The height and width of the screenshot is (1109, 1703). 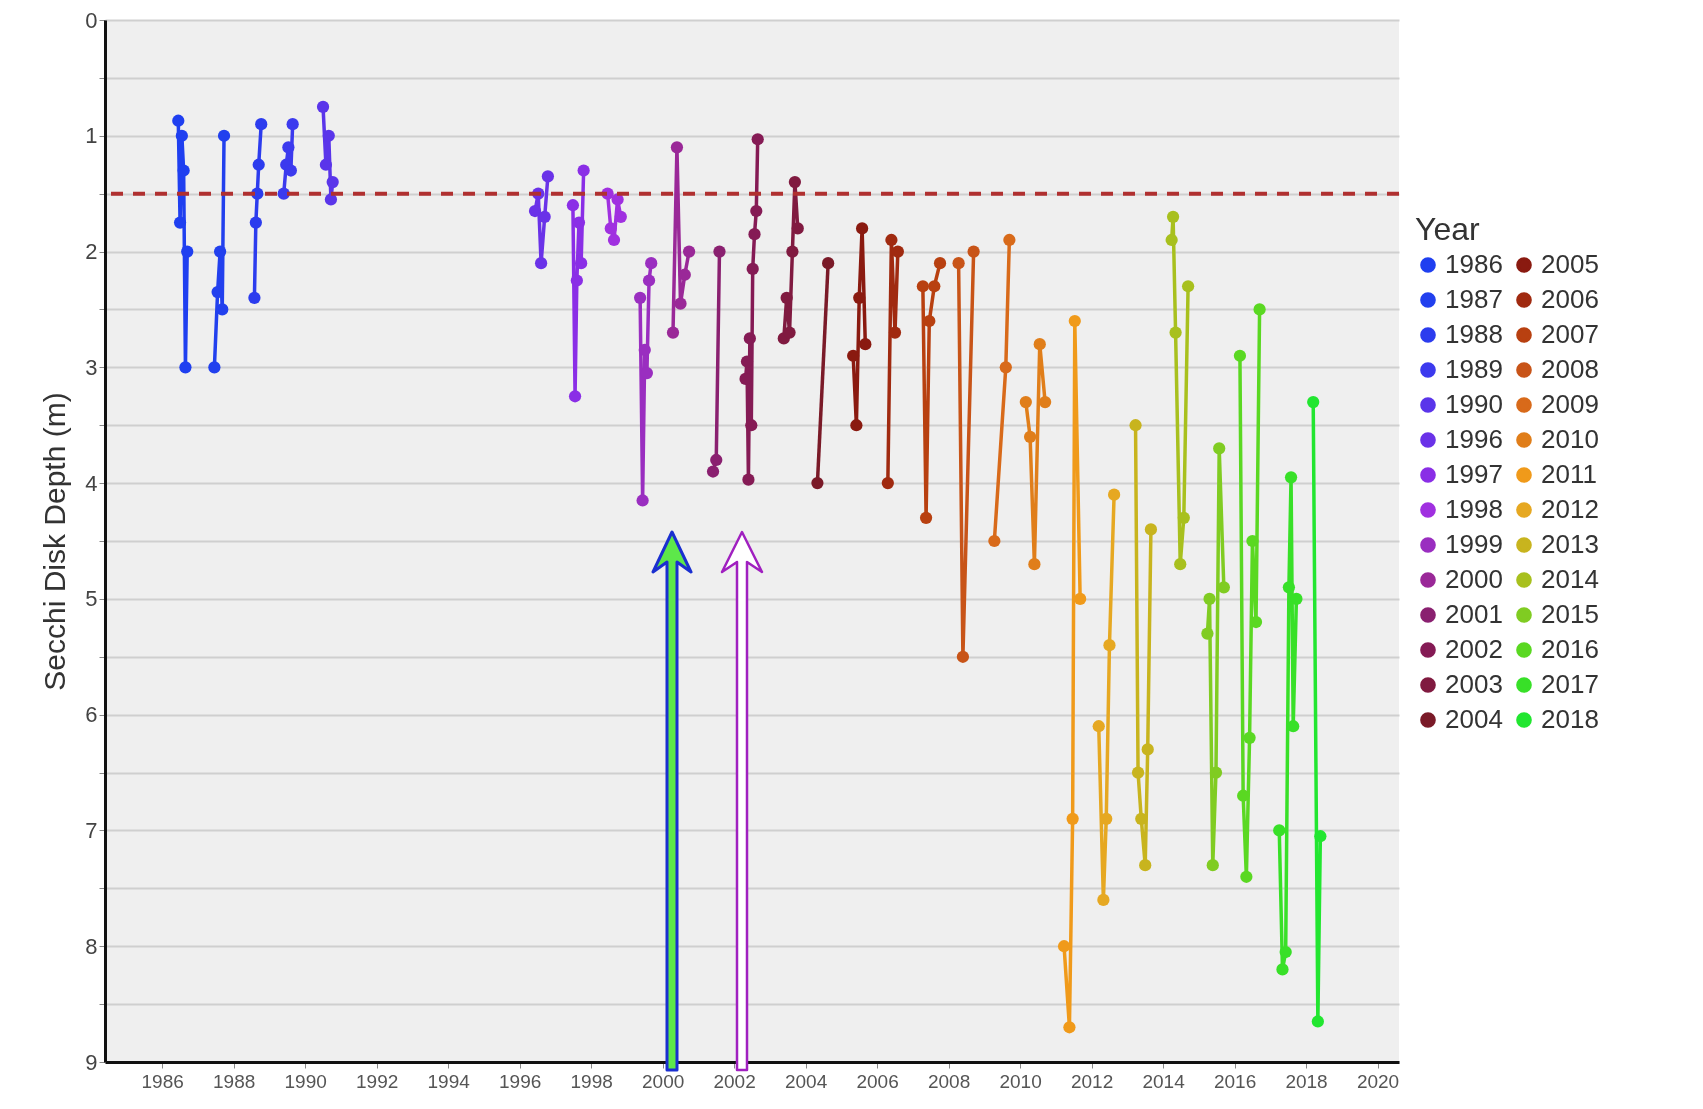 I want to click on y-tick-label: 5, so click(x=91, y=599).